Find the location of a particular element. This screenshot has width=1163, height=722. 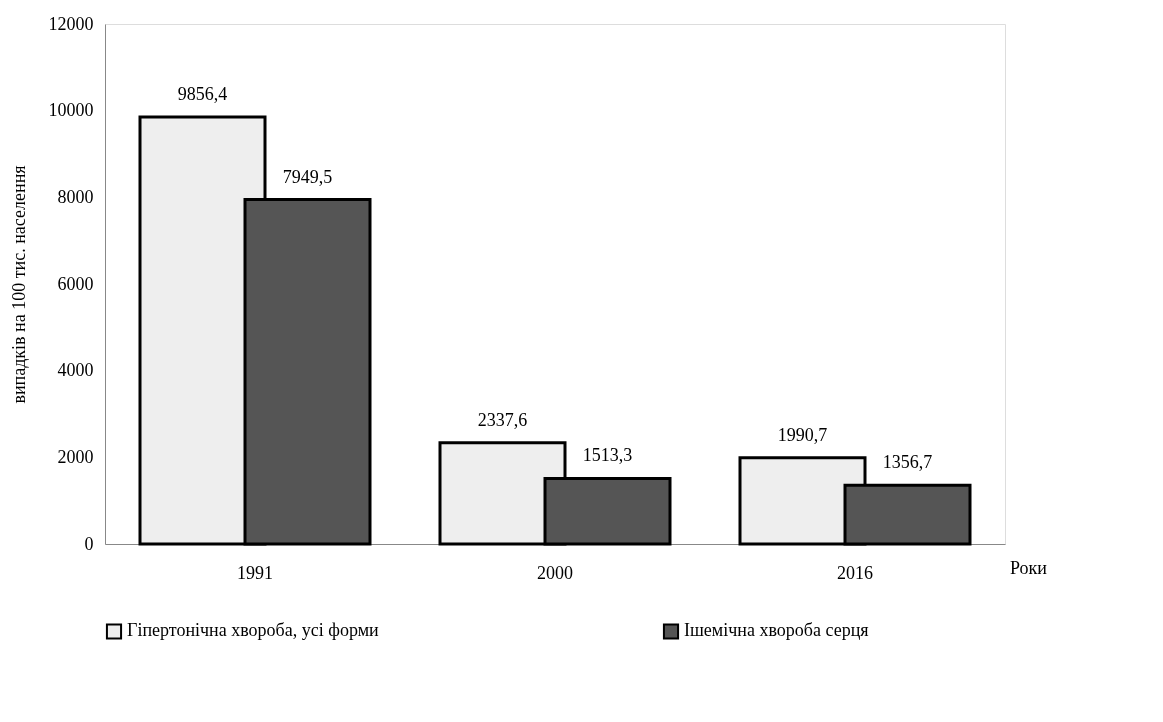

legend-label: Гіпертонічна хвороба, усі форми is located at coordinates (253, 630).